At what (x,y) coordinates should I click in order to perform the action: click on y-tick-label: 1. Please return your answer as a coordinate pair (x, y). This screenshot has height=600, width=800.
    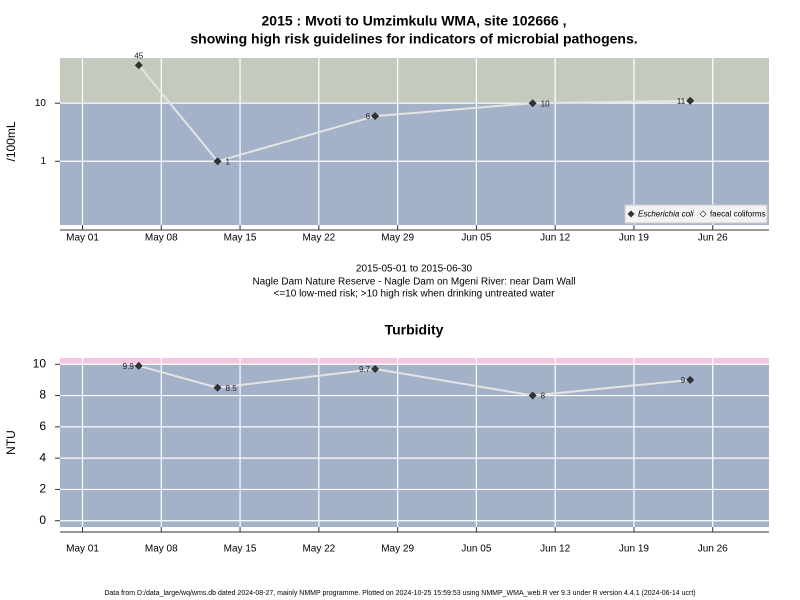
    Looking at the image, I should click on (43, 161).